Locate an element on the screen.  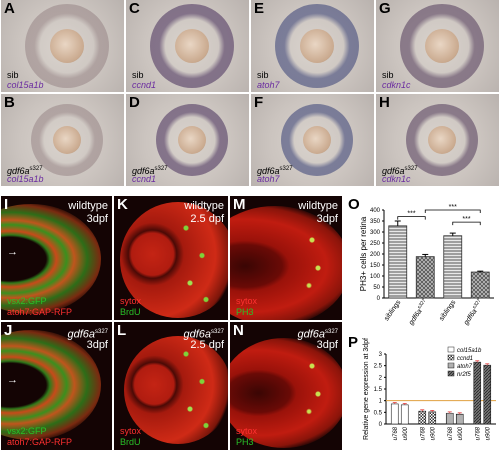
ish-panel-e: E sib atoh7 is located at coordinates (312, 46).